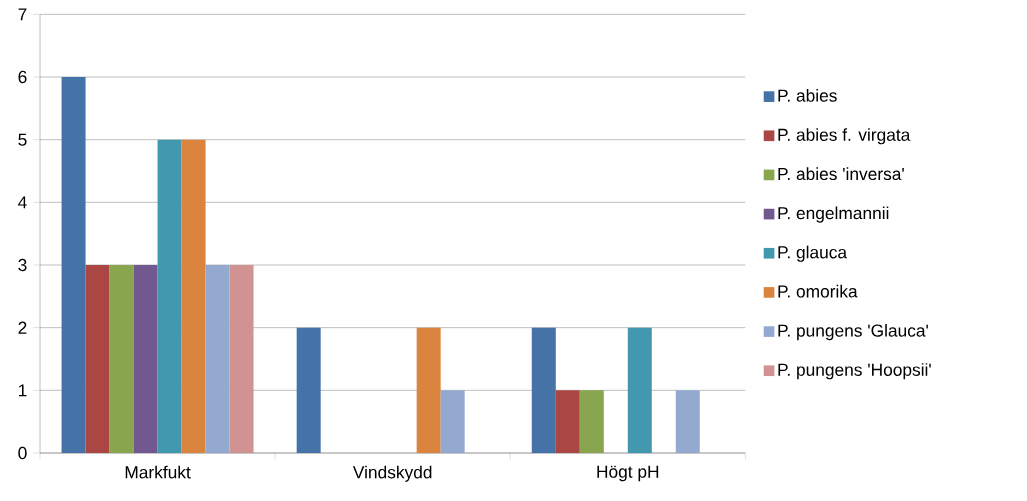  I want to click on legend-label: P. engelmannii, so click(833, 214).